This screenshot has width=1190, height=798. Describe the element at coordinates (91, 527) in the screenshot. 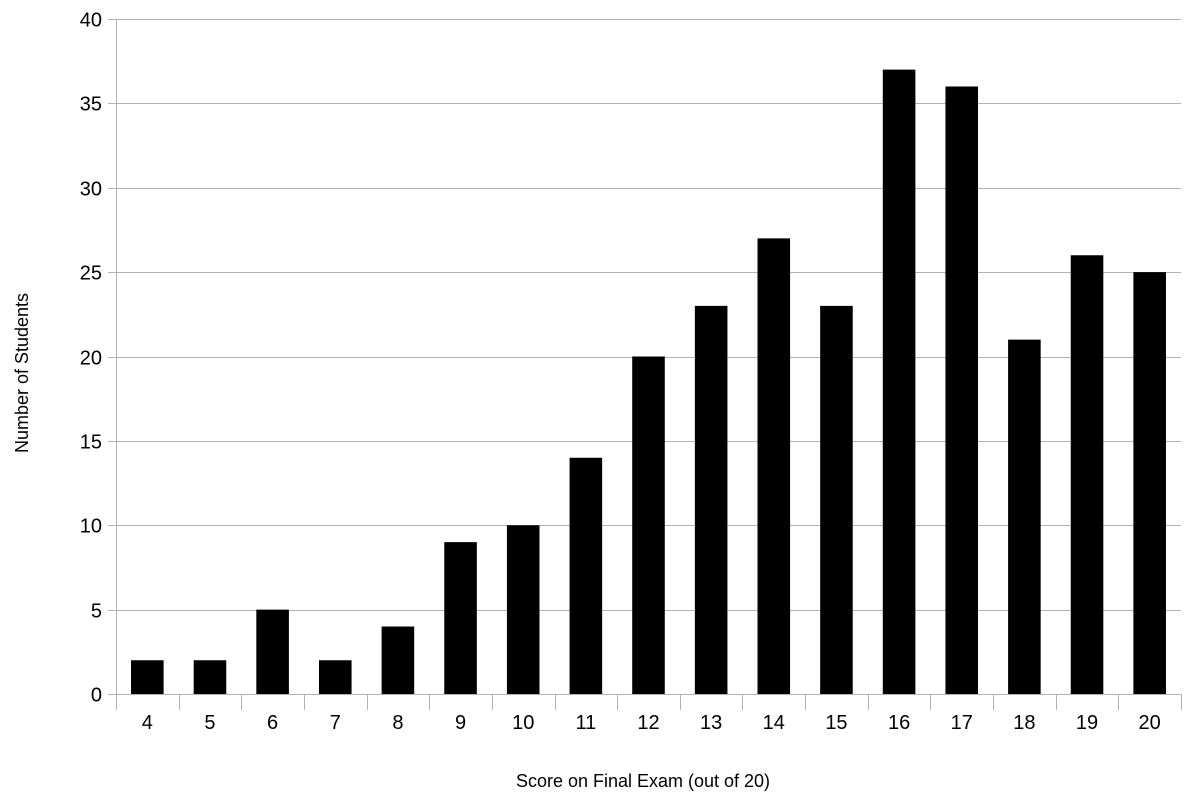

I see `y-tick-label: 10` at that location.